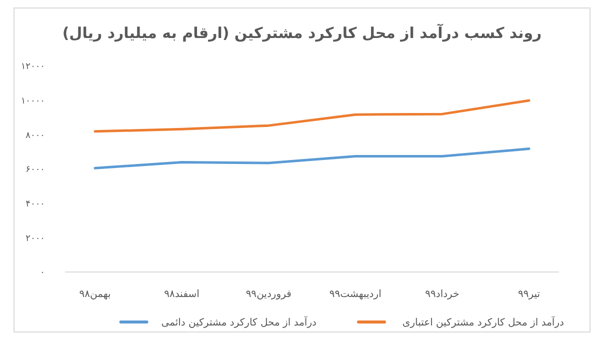 This screenshot has height=362, width=604. What do you see at coordinates (355, 294) in the screenshot?
I see `x-tick-label: اردیبهشت۹۹` at bounding box center [355, 294].